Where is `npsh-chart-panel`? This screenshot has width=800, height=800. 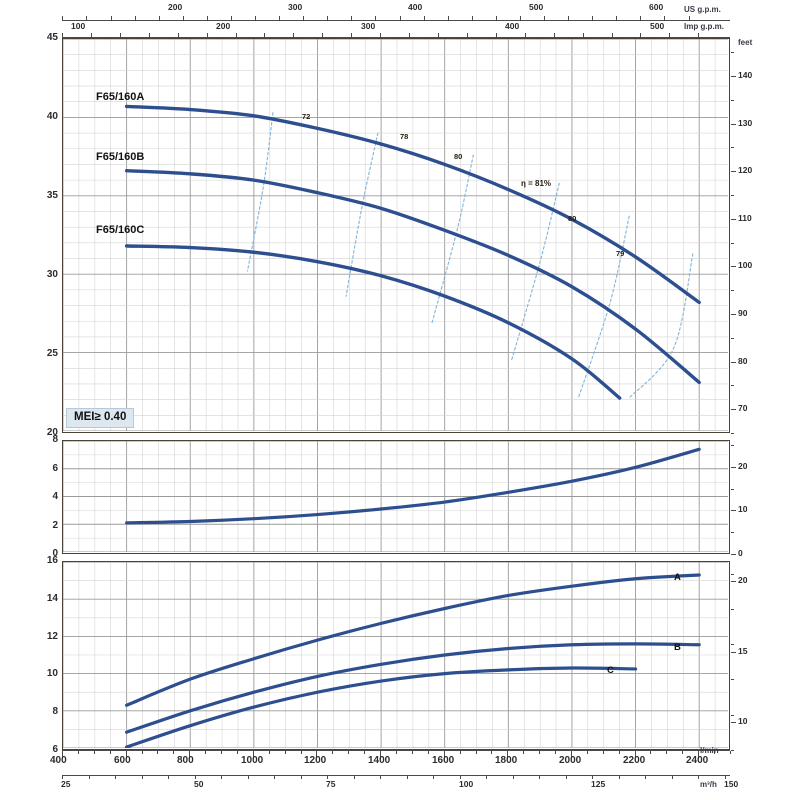 npsh-chart-panel is located at coordinates (396, 497).